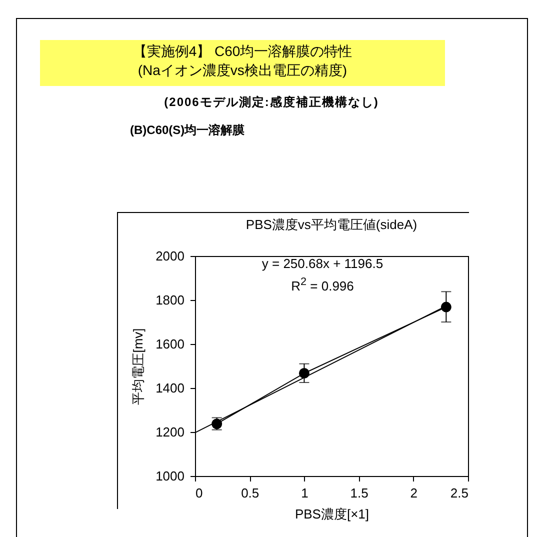 The width and height of the screenshot is (543, 537). I want to click on x-tick-label: 2.5, so click(459, 493).